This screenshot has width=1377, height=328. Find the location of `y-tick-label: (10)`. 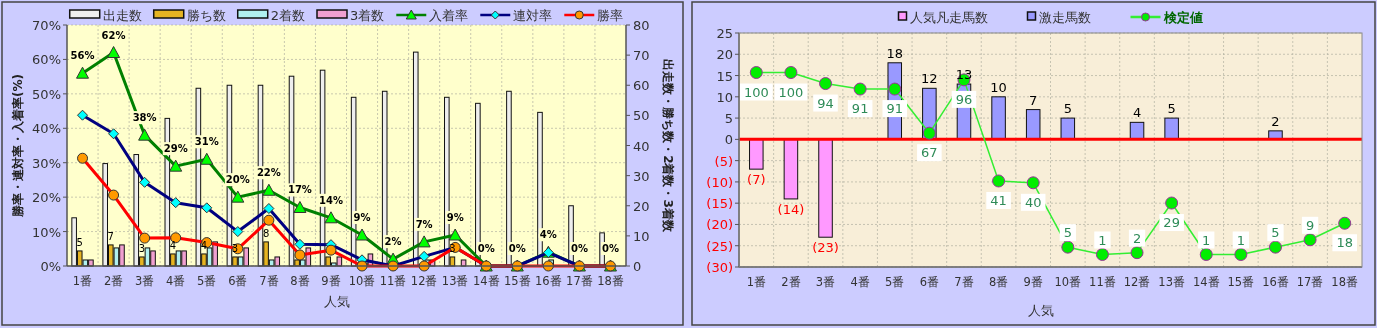

y-tick-label: (10) is located at coordinates (719, 182).